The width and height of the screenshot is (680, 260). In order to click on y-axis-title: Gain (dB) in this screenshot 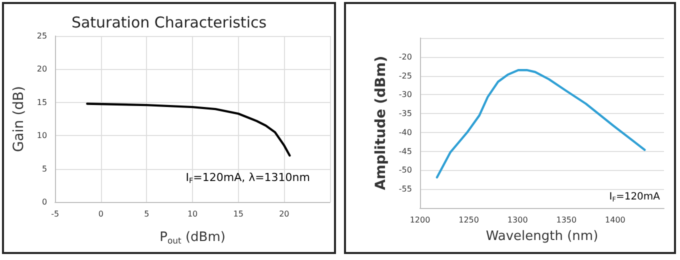, I will do `click(19, 119)`.